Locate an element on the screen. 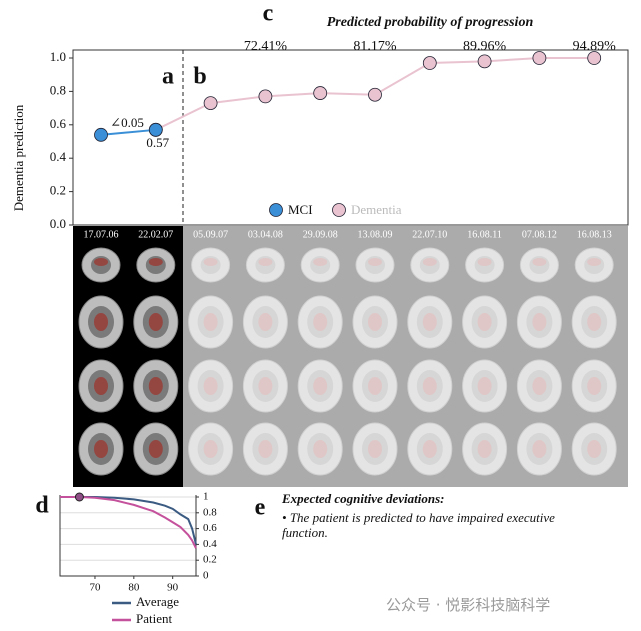 Image resolution: width=641 pixels, height=631 pixels. legend-label: Average is located at coordinates (157, 601).